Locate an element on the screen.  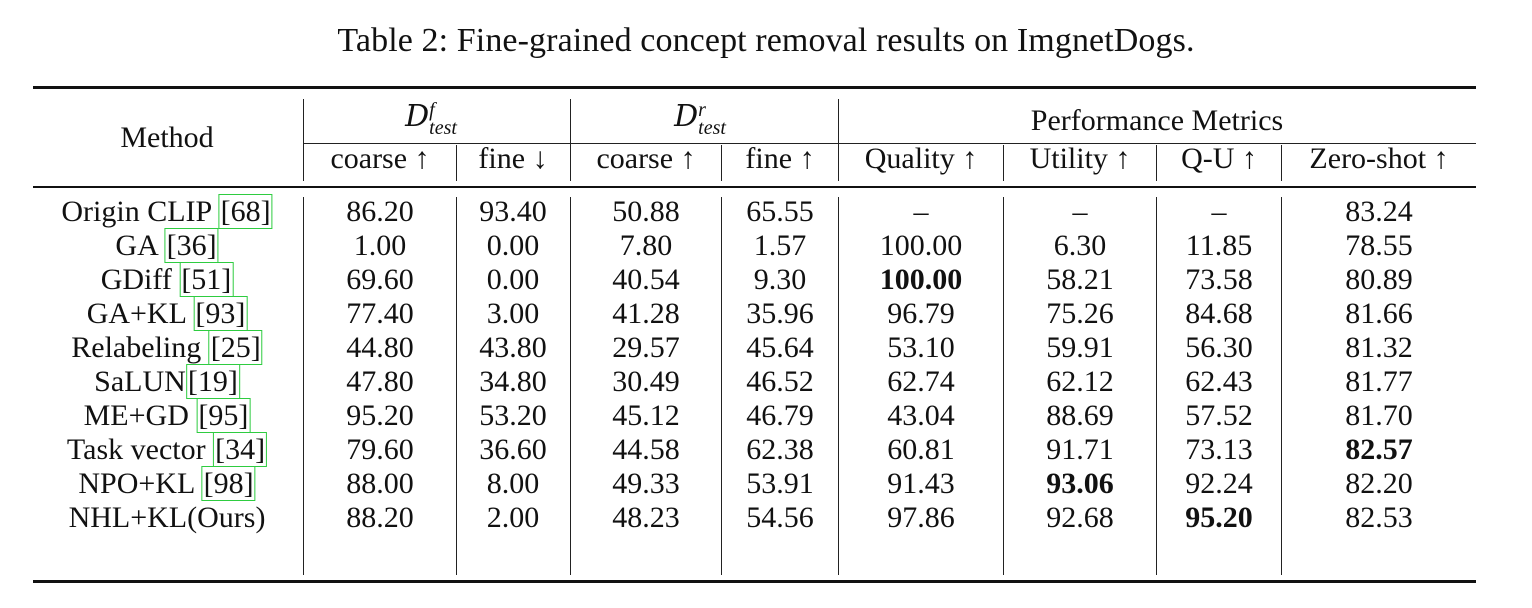
table-cell: 44.80 is located at coordinates (380, 347).